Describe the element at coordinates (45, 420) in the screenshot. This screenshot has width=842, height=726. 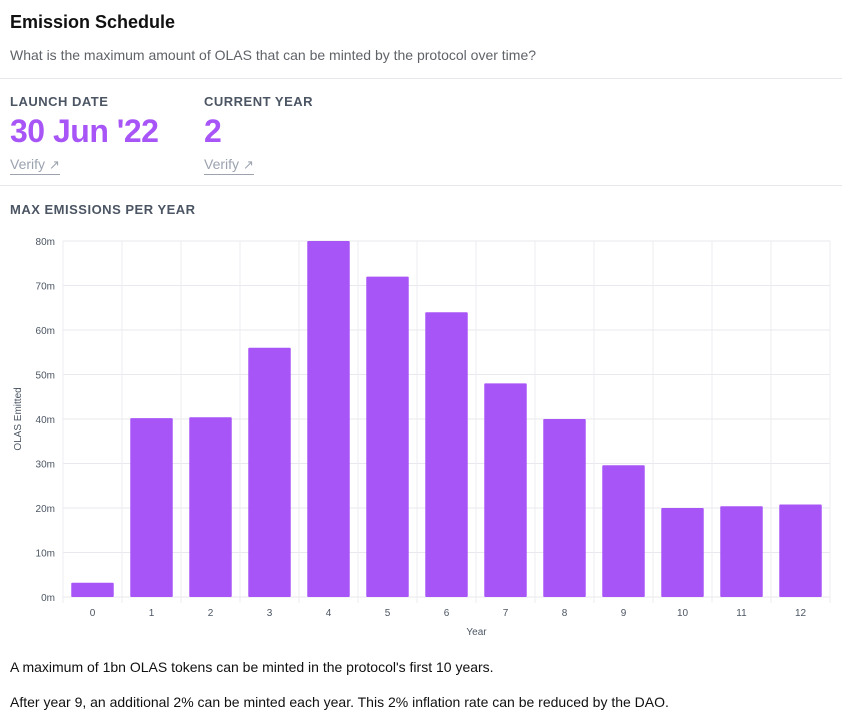
I see `y-tick-label: 40m` at that location.